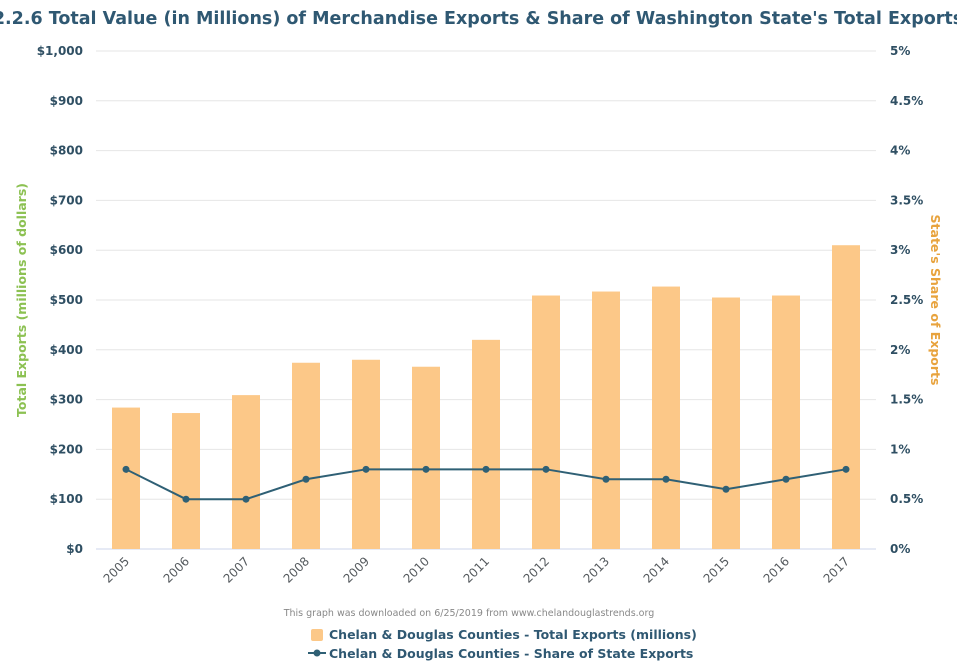  What do you see at coordinates (900, 250) in the screenshot?
I see `right-tick-label: 3%` at bounding box center [900, 250].